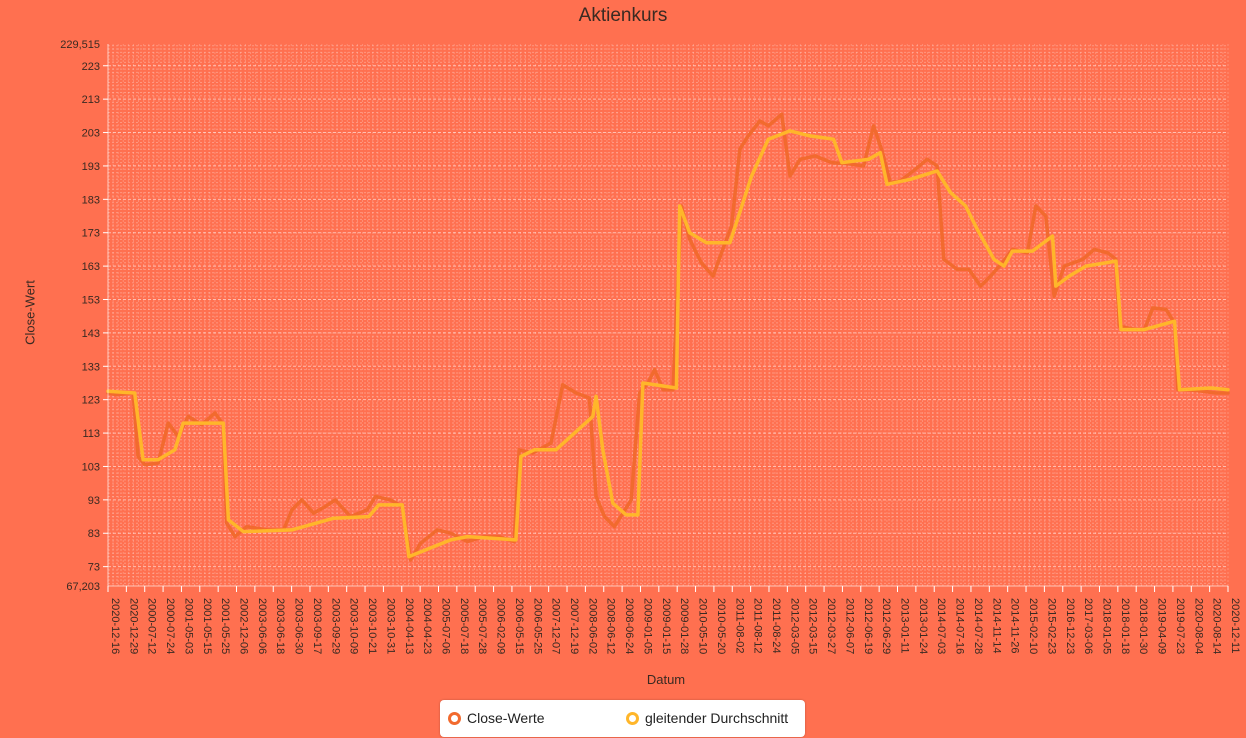 Image resolution: width=1246 pixels, height=738 pixels. Describe the element at coordinates (427, 626) in the screenshot. I see `x-tick-label: 2004-04-23` at that location.